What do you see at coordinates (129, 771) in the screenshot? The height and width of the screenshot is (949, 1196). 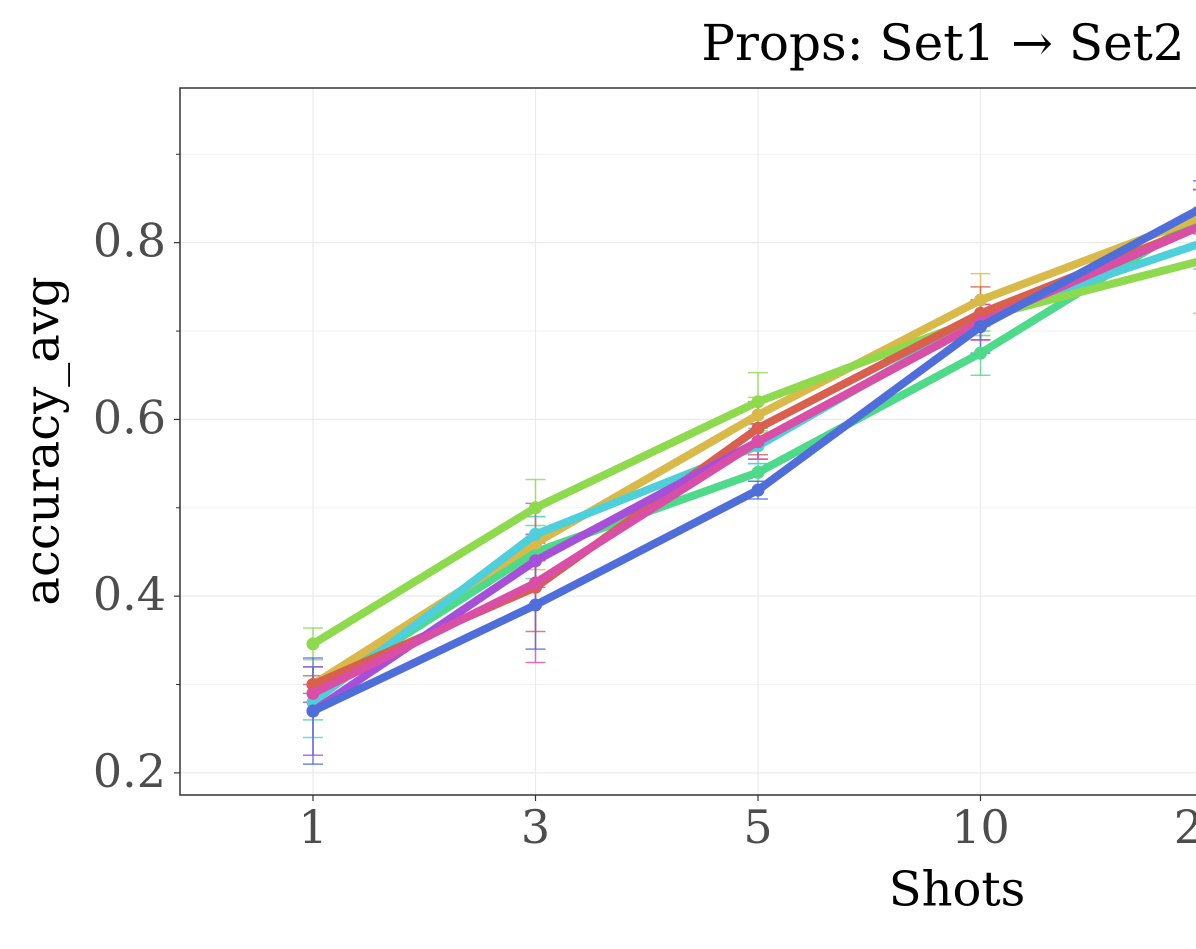 I see `y-tick-label: 0.2` at bounding box center [129, 771].